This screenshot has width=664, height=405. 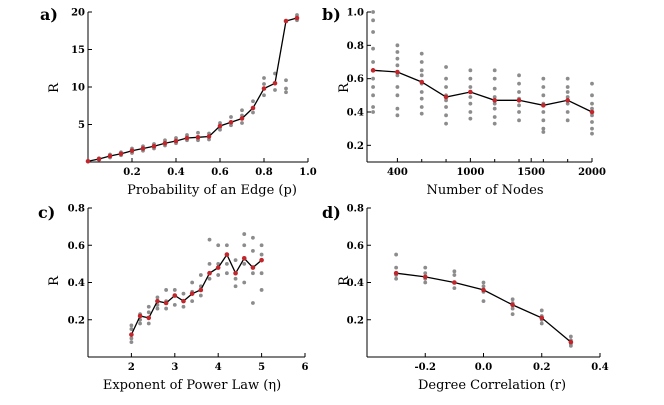 I want to click on panel-b-y-tick-label: 0.4, so click(x=355, y=113).